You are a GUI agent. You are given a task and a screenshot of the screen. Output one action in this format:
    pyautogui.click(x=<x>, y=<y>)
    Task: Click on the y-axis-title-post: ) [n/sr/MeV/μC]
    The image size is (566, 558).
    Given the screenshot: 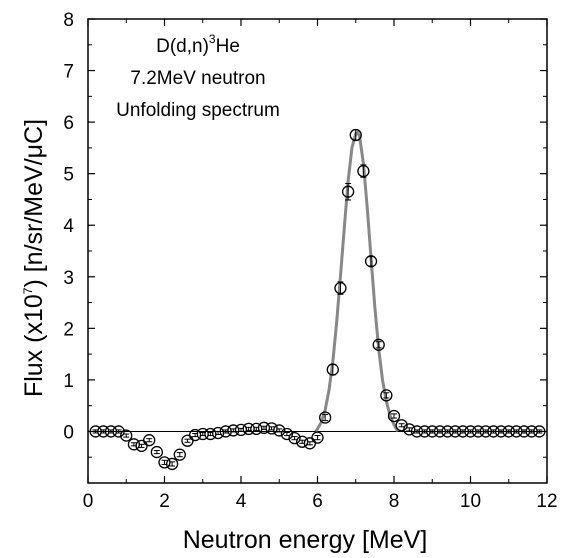 What is the action you would take?
    pyautogui.click(x=34, y=203)
    